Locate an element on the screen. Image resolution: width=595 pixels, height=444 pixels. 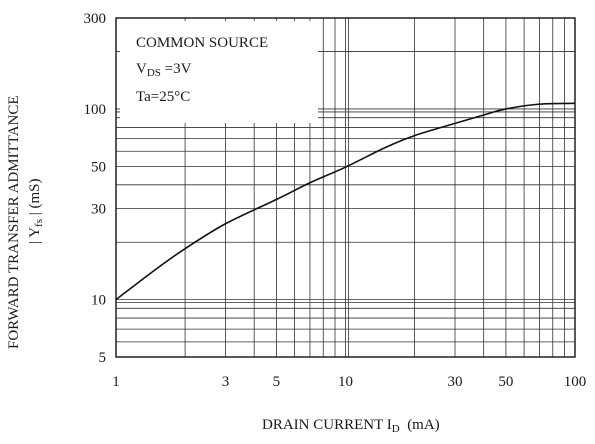
y-tick-label: 100 is located at coordinates (95, 110).